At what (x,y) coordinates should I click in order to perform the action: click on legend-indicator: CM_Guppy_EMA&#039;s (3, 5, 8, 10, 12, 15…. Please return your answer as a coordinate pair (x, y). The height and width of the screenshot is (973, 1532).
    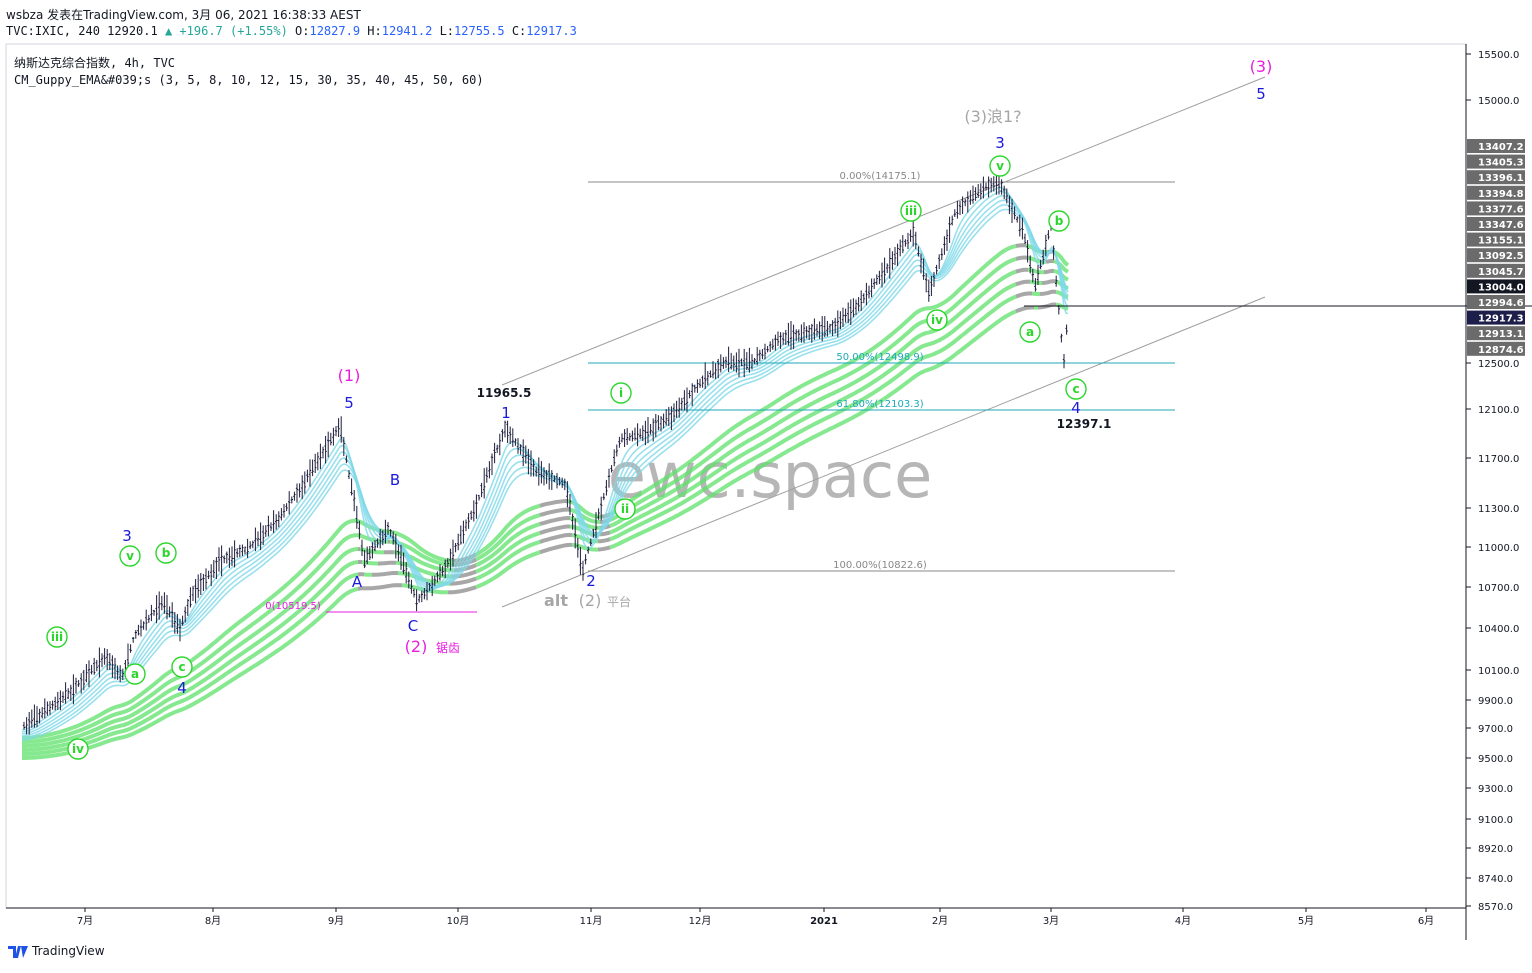
    Looking at the image, I should click on (249, 80).